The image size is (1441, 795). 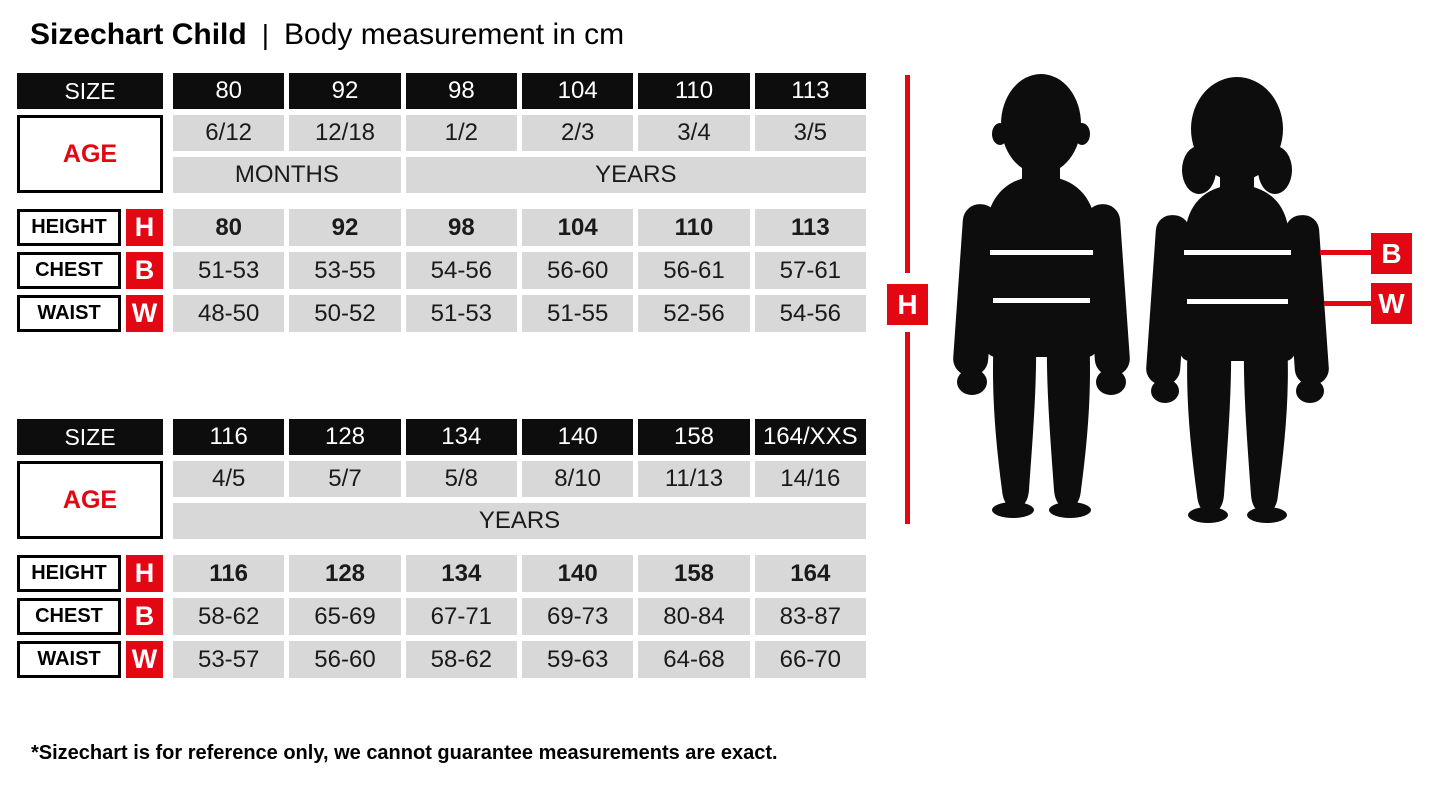 What do you see at coordinates (907, 304) in the screenshot?
I see `height-figure-badge: H` at bounding box center [907, 304].